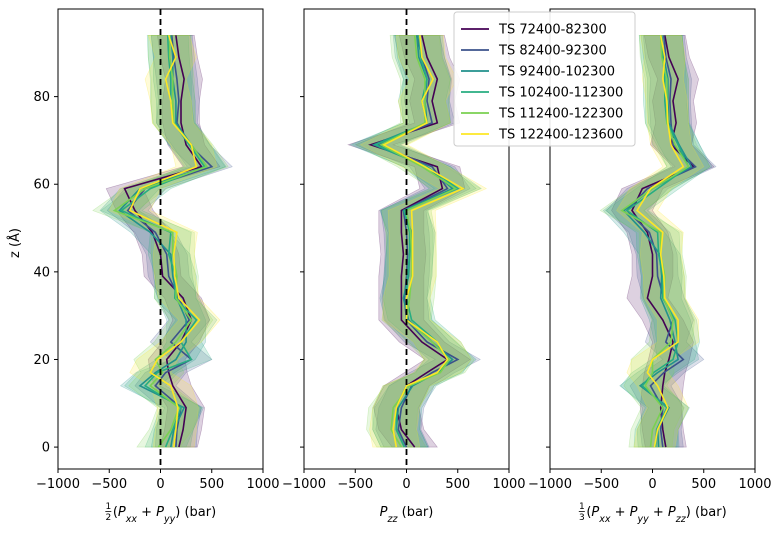  What do you see at coordinates (164, 515) in the screenshot?
I see `svg-text: (Pxx + Pyy) (bar)` at bounding box center [164, 515].